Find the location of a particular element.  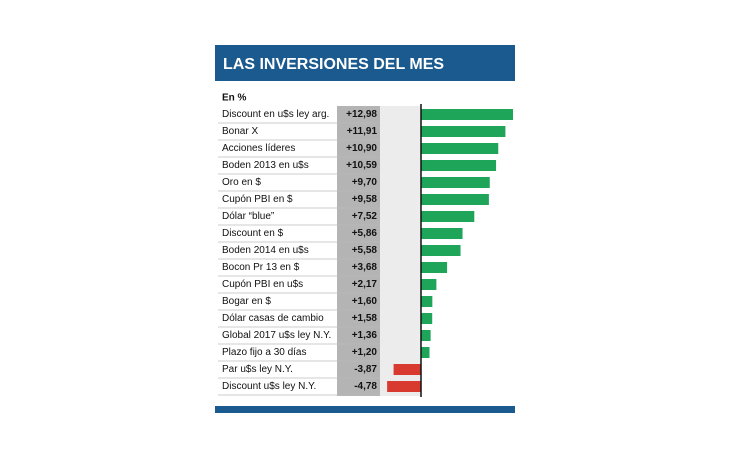

value-label: +1,36 is located at coordinates (365, 335).